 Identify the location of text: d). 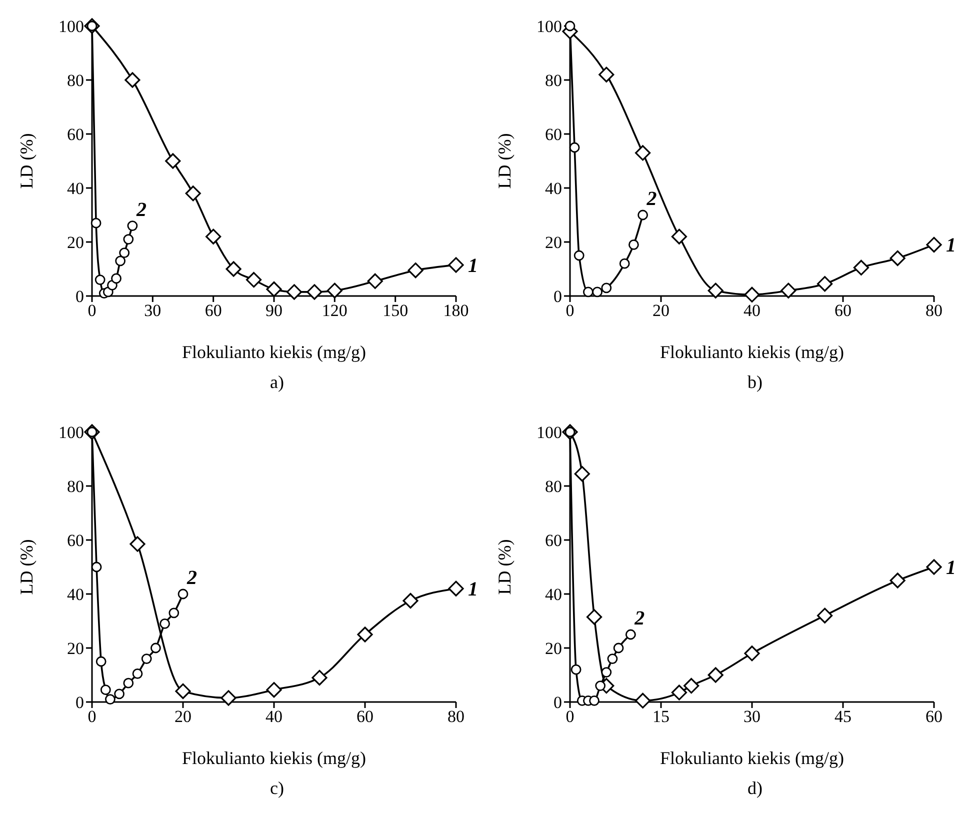
(755, 788).